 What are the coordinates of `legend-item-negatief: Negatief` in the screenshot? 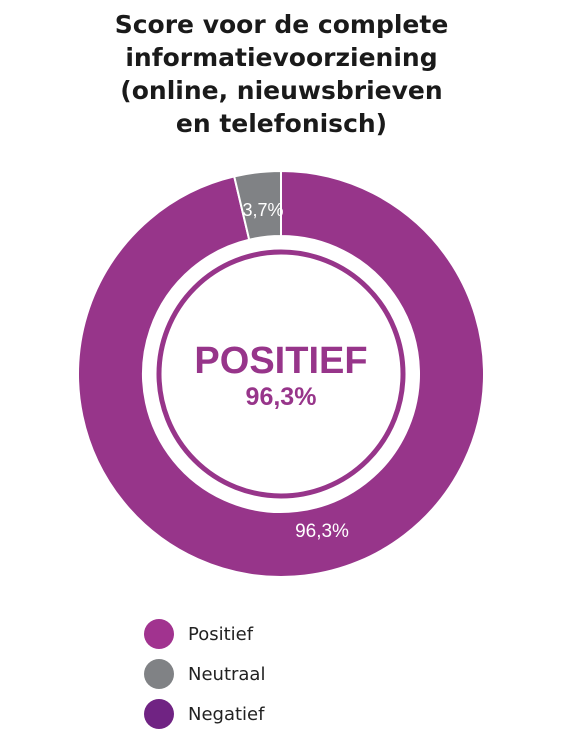 It's located at (204, 714).